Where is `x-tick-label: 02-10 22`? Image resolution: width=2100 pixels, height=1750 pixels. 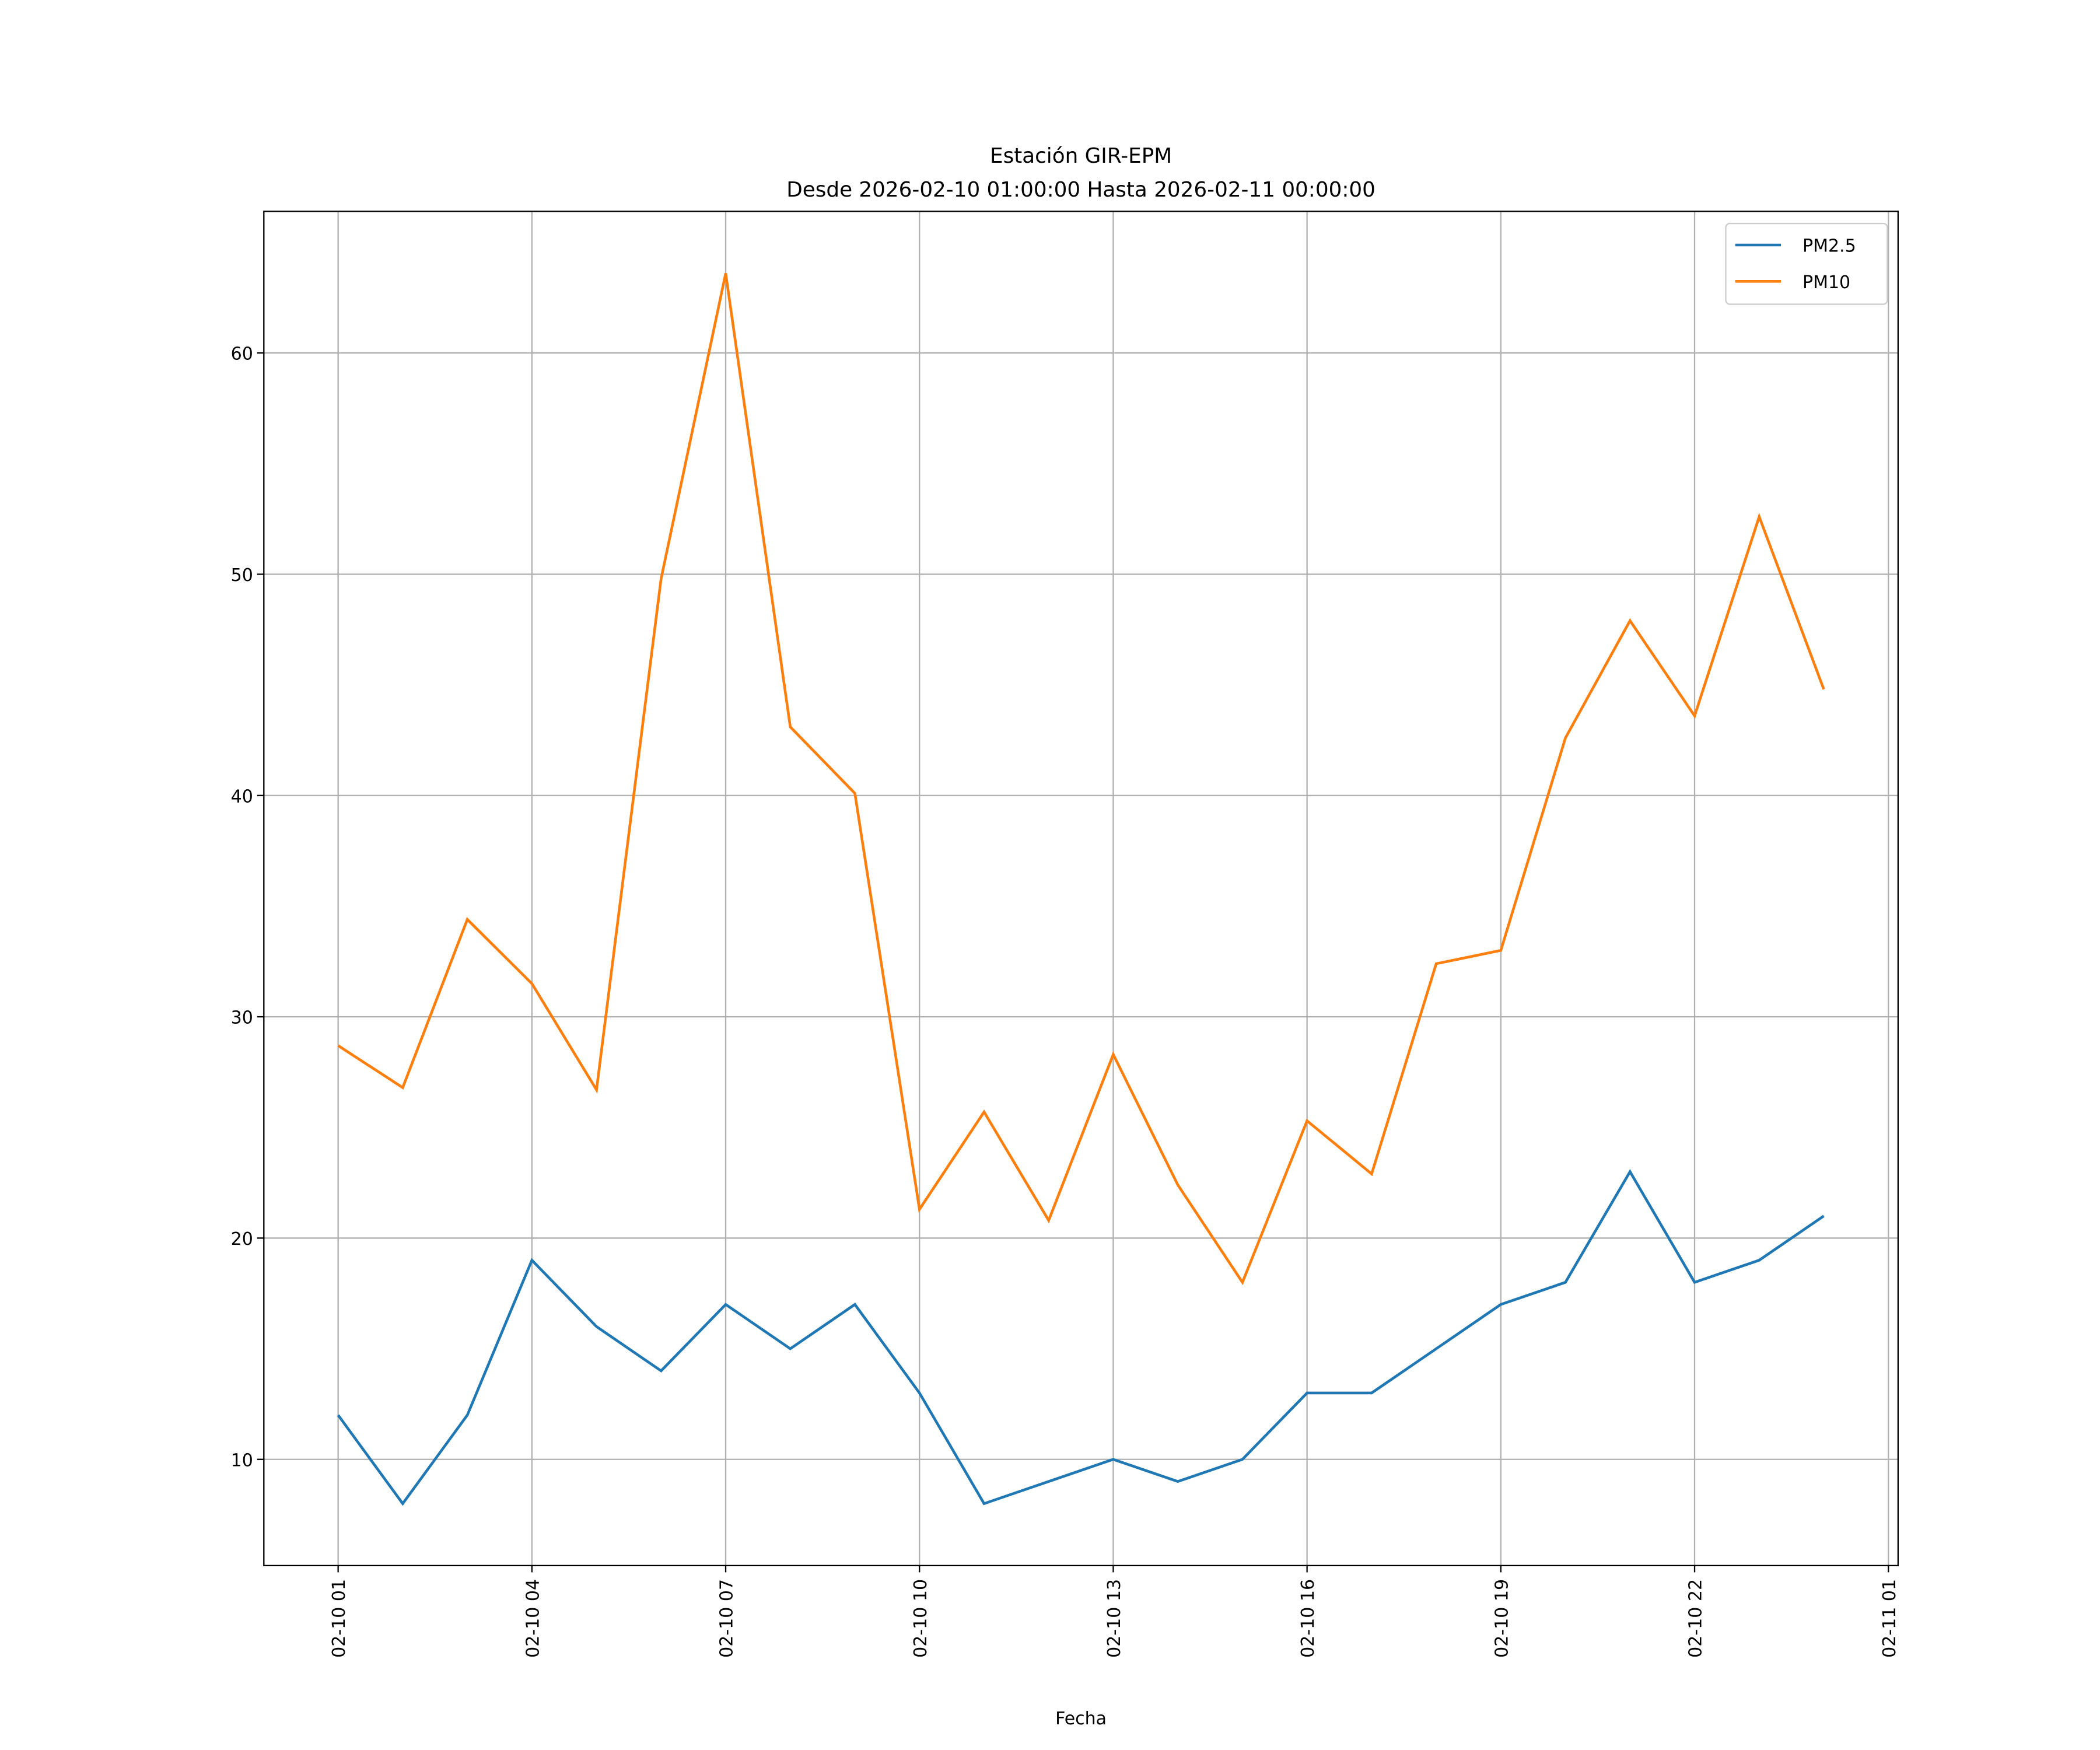 x-tick-label: 02-10 22 is located at coordinates (1696, 1618).